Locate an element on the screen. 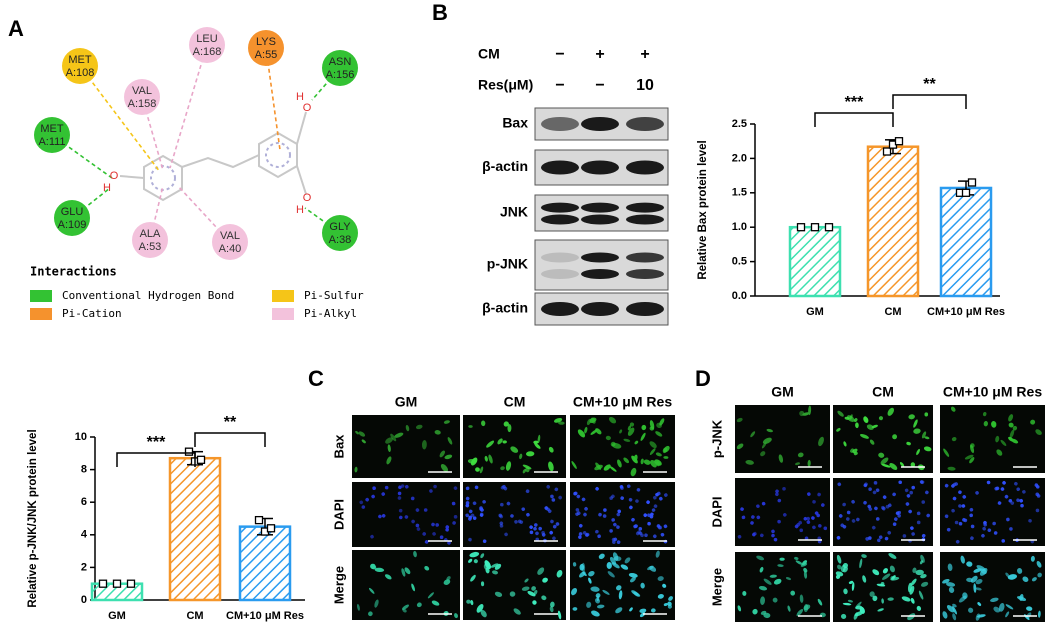 The image size is (1052, 629). y-tick-label: 4 is located at coordinates (84, 535).